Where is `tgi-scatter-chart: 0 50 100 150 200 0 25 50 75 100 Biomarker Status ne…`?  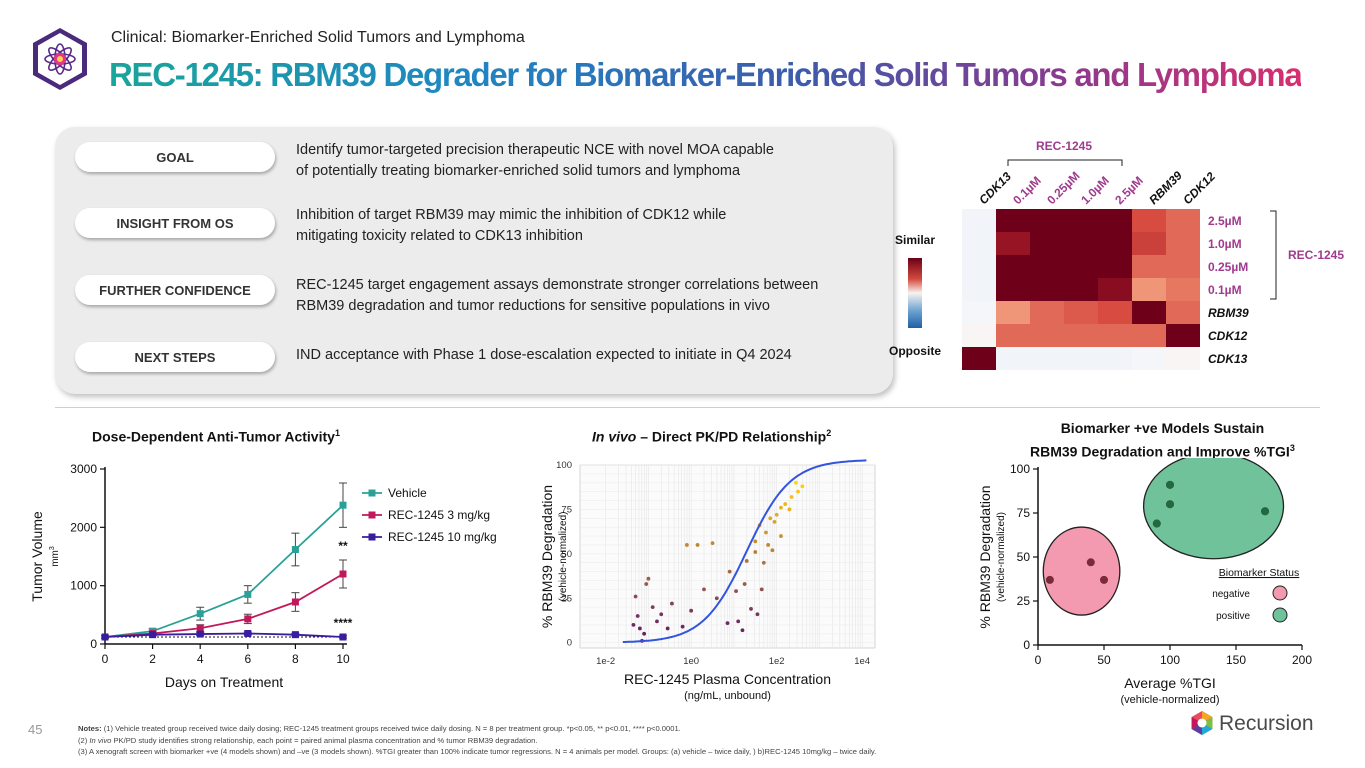
tgi-scatter-chart: 0 50 100 150 200 0 25 50 75 100 Biomarker Status ne… is located at coordinates (1144, 582).